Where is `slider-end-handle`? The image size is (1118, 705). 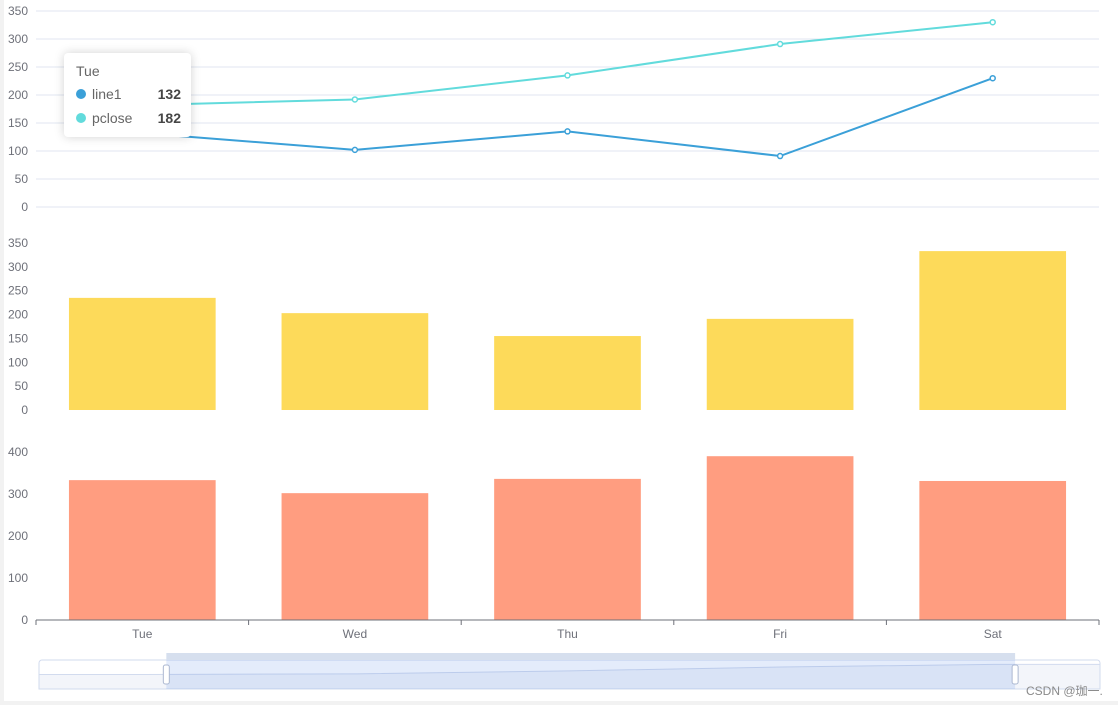 slider-end-handle is located at coordinates (1015, 674).